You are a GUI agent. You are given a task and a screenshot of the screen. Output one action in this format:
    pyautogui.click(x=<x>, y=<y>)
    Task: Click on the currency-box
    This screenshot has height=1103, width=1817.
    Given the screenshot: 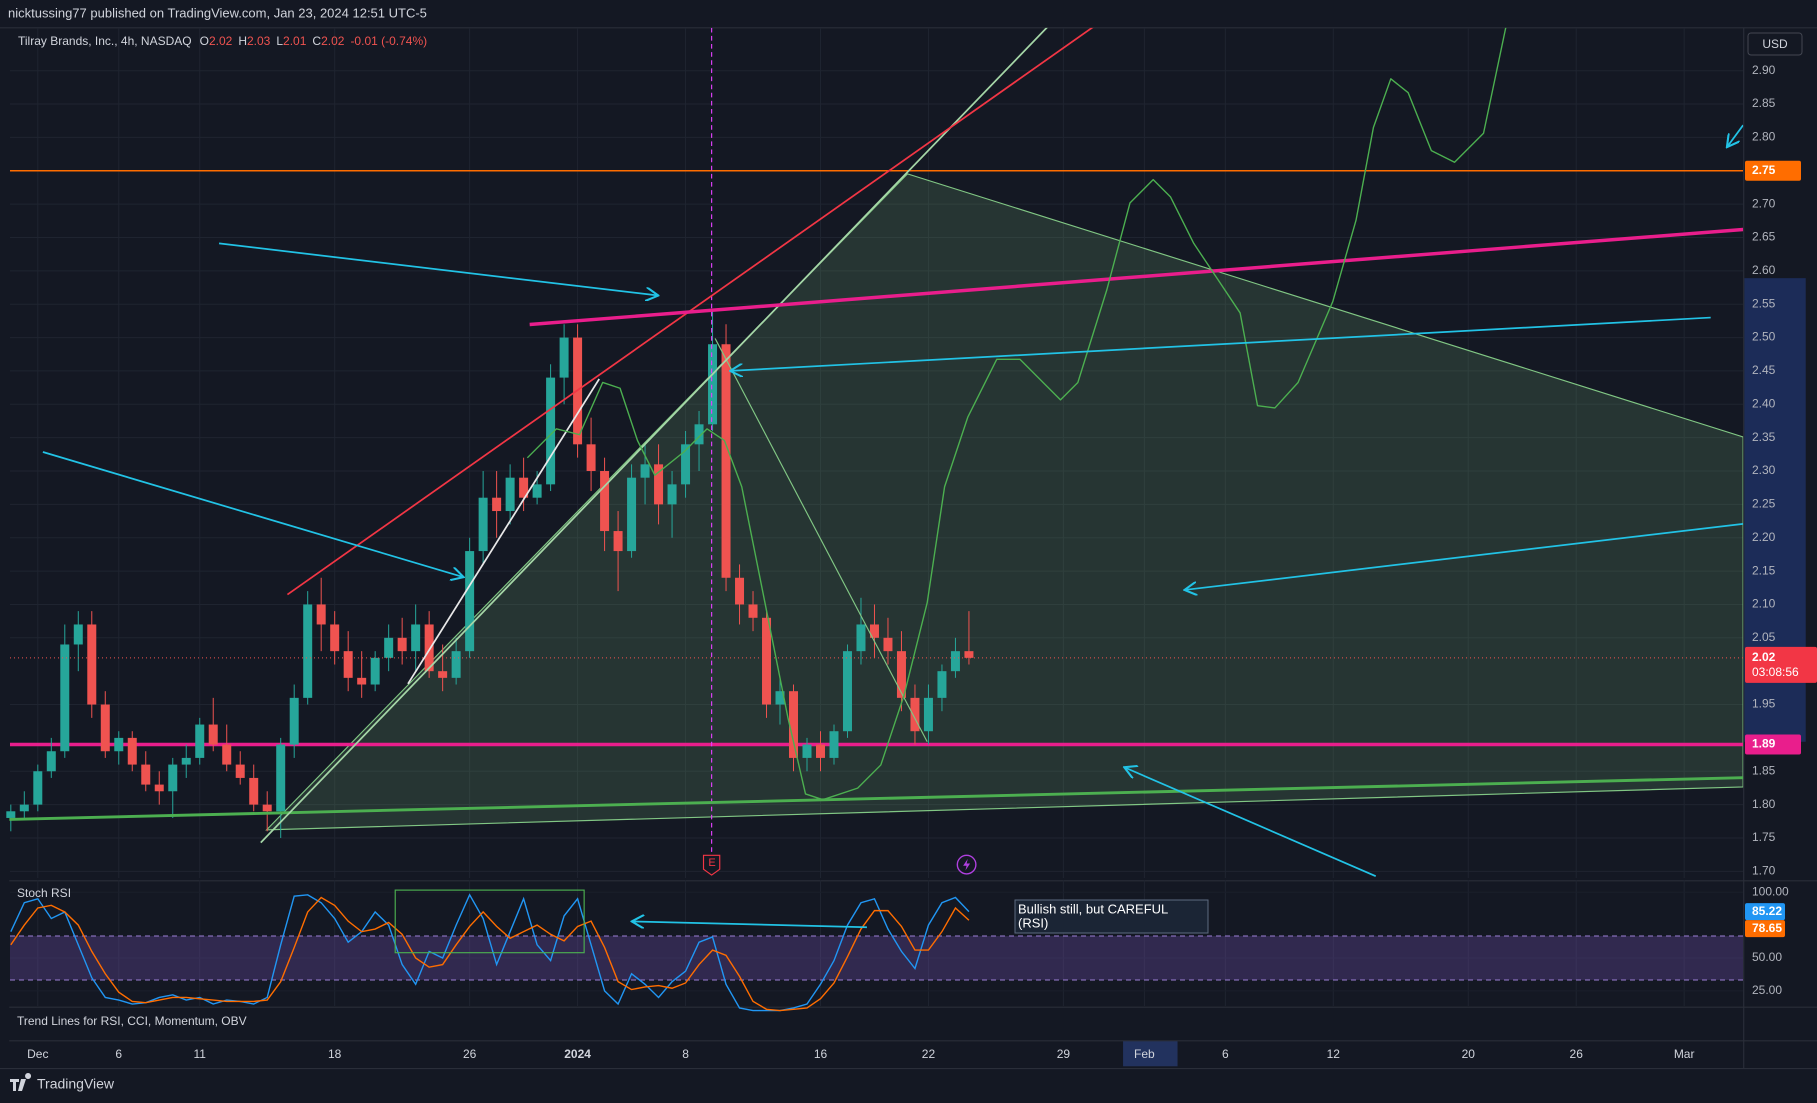 What is the action you would take?
    pyautogui.click(x=1775, y=44)
    